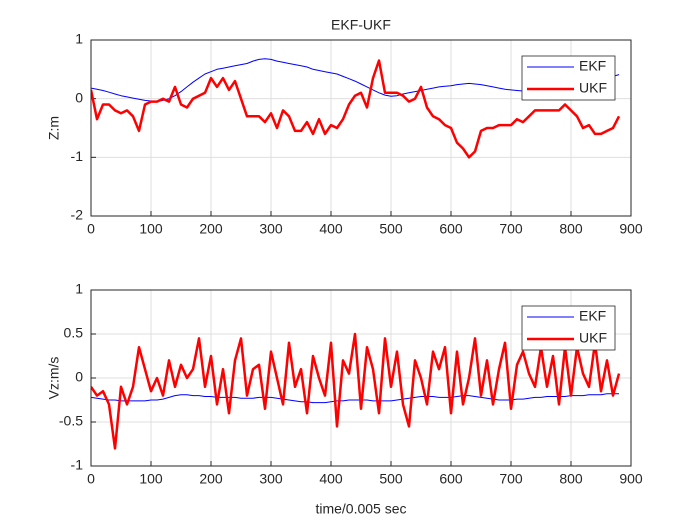 The image size is (700, 525). Describe the element at coordinates (71, 421) in the screenshot. I see `y-tick-label: -0.5` at that location.